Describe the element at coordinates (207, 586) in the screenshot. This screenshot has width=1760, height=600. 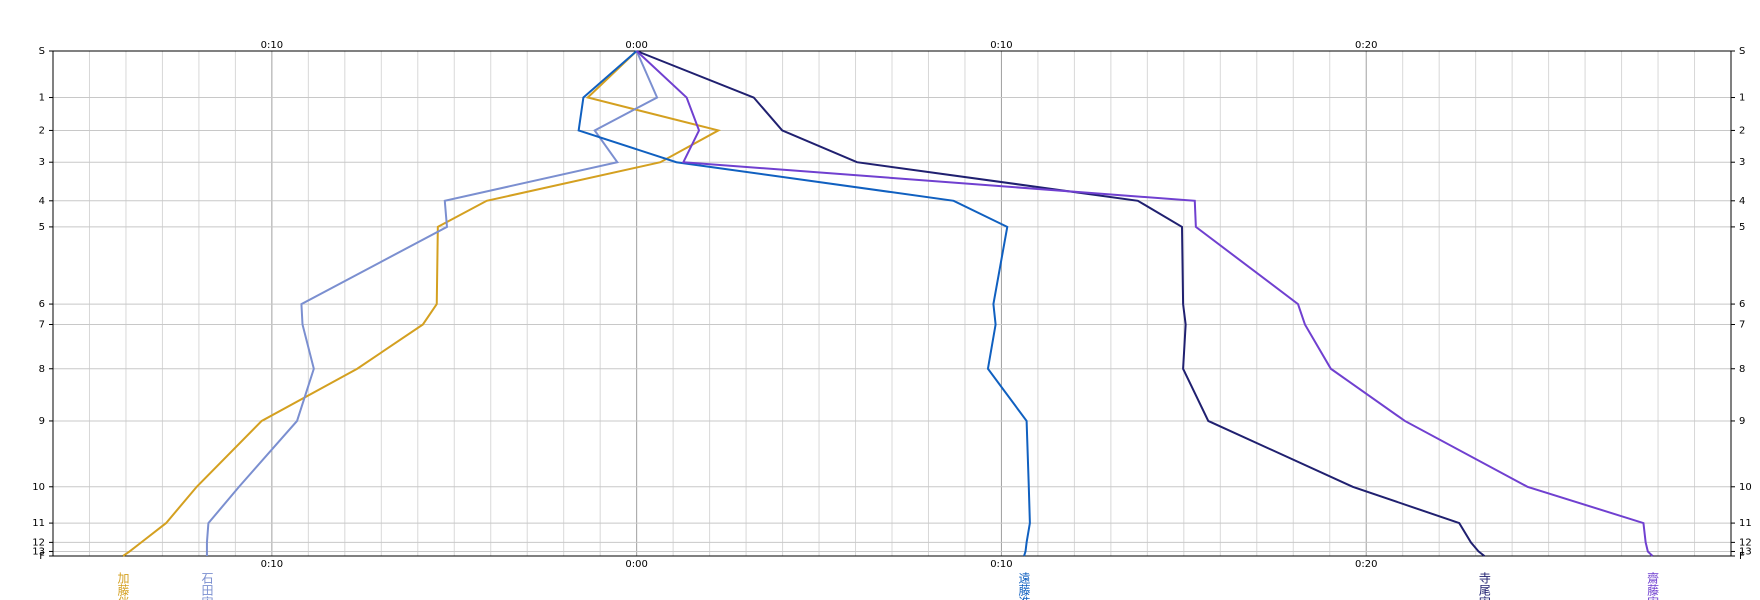
I see `series-name-label: 石田実` at that location.